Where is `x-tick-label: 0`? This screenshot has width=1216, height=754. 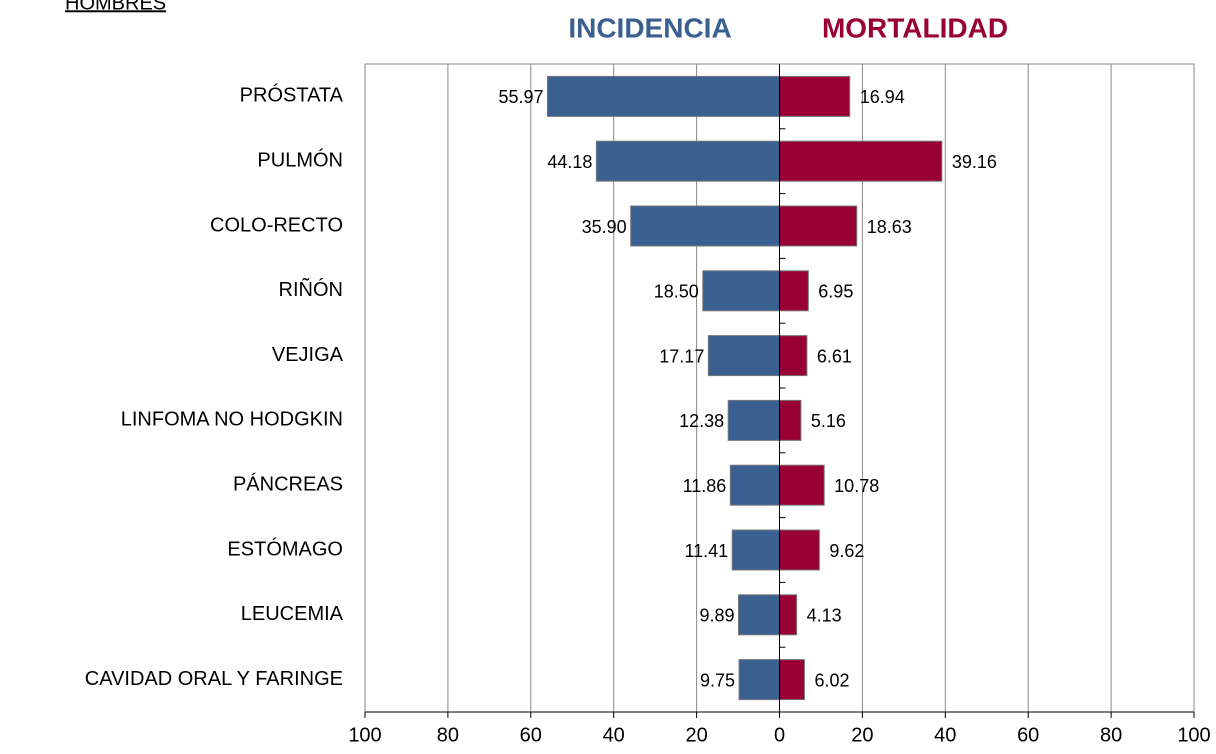 x-tick-label: 0 is located at coordinates (779, 735).